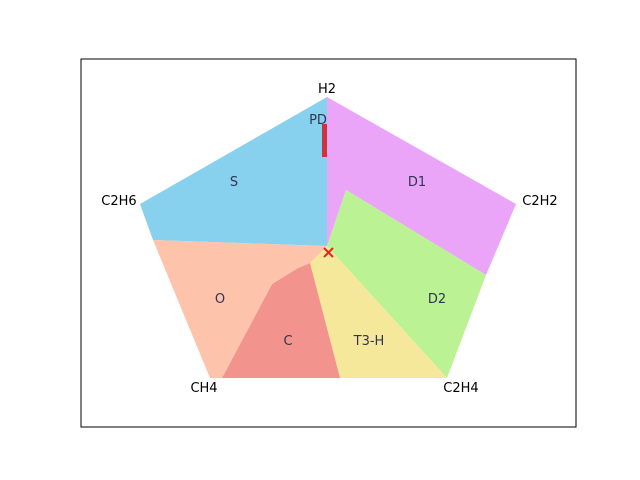 Image resolution: width=640 pixels, height=480 pixels. What do you see at coordinates (233, 171) in the screenshot?
I see `zone-s` at bounding box center [233, 171].